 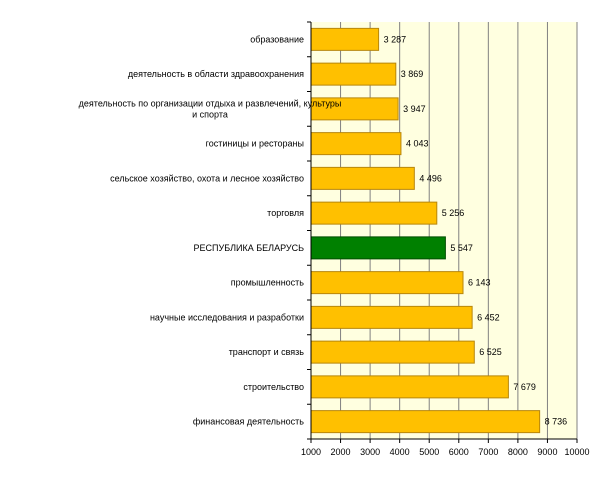 What do you see at coordinates (524, 387) in the screenshot?
I see `value-label: 7 679` at bounding box center [524, 387].